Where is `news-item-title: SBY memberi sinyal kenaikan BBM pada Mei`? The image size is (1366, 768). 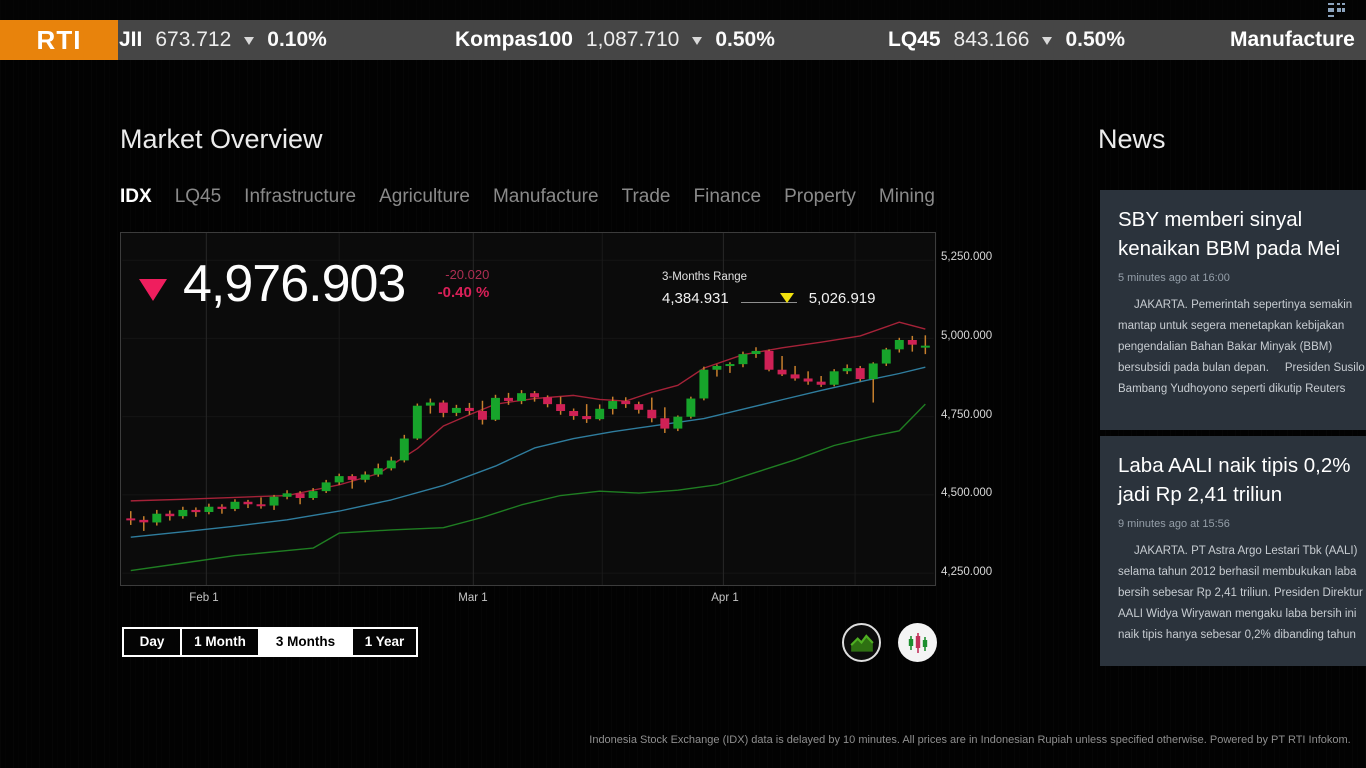
news-item-title: SBY memberi sinyal kenaikan BBM pada Mei is located at coordinates (1229, 234).